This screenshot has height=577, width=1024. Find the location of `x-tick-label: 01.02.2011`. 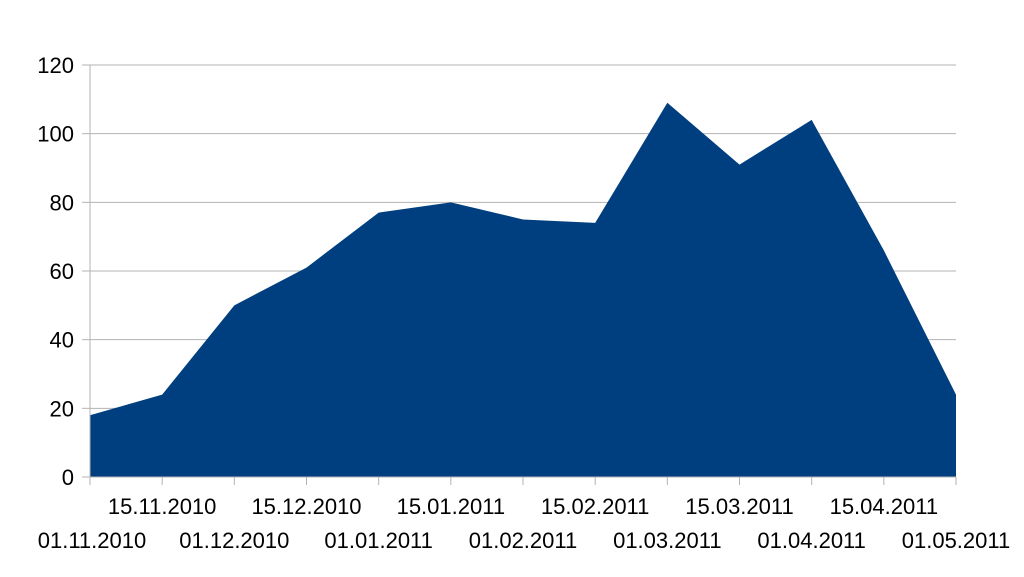

x-tick-label: 01.02.2011 is located at coordinates (523, 540).